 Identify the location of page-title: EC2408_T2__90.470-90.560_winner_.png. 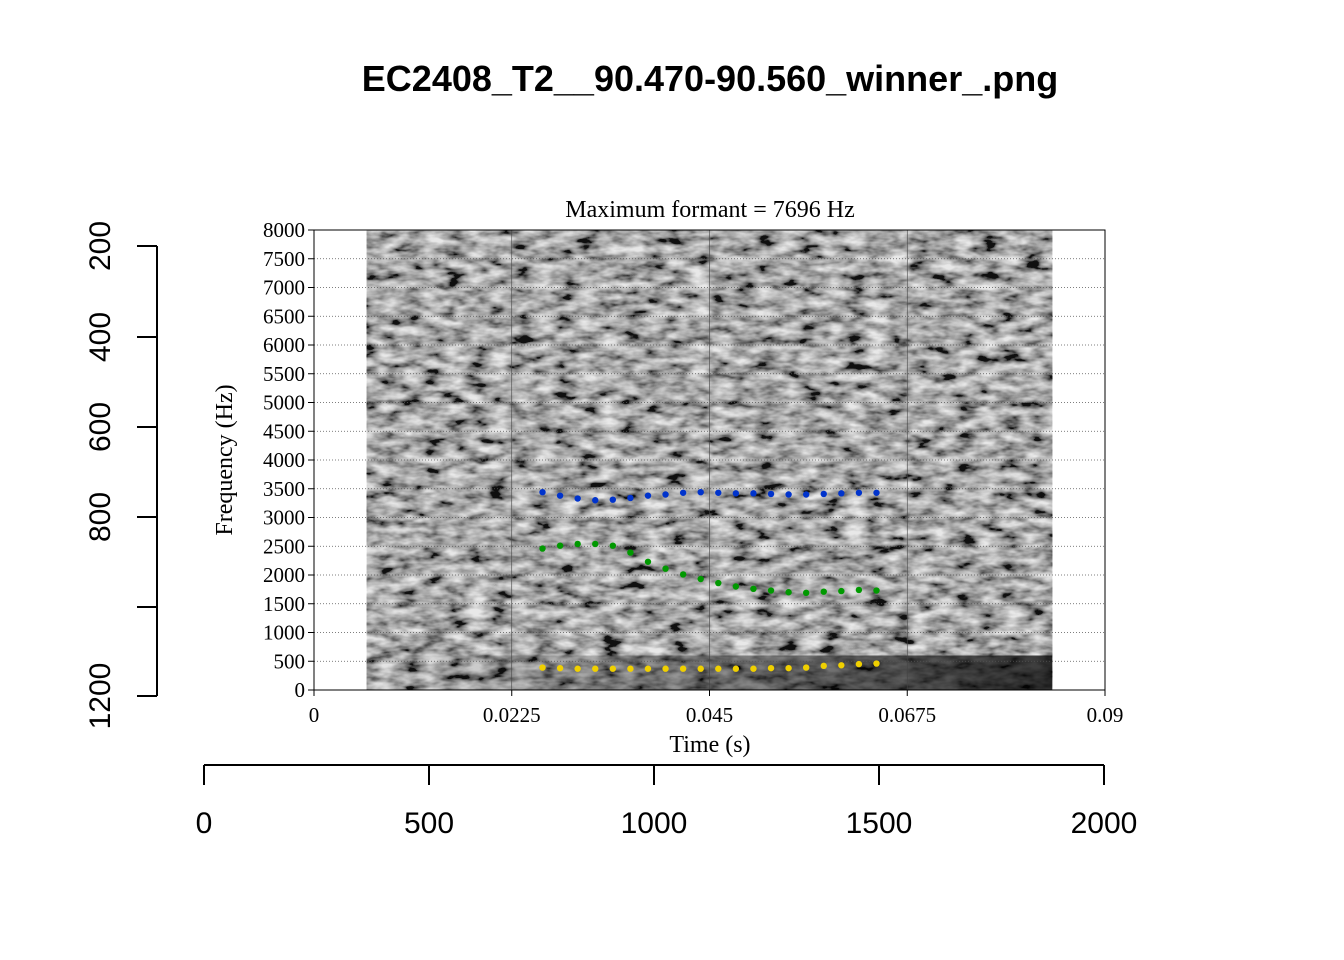
(710, 78).